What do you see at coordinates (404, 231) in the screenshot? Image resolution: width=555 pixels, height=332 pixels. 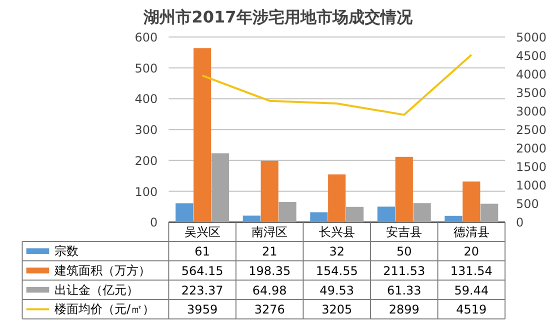 I see `x-tick-label: 安吉县` at bounding box center [404, 231].